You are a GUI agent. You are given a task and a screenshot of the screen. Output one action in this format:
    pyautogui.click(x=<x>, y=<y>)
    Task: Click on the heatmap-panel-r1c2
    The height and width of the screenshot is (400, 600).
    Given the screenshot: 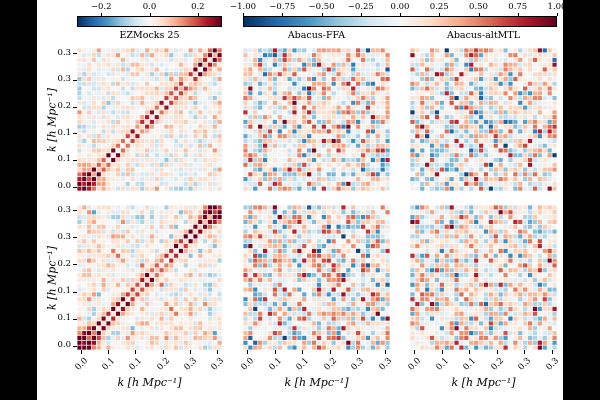 What is the action you would take?
    pyautogui.click(x=316, y=119)
    